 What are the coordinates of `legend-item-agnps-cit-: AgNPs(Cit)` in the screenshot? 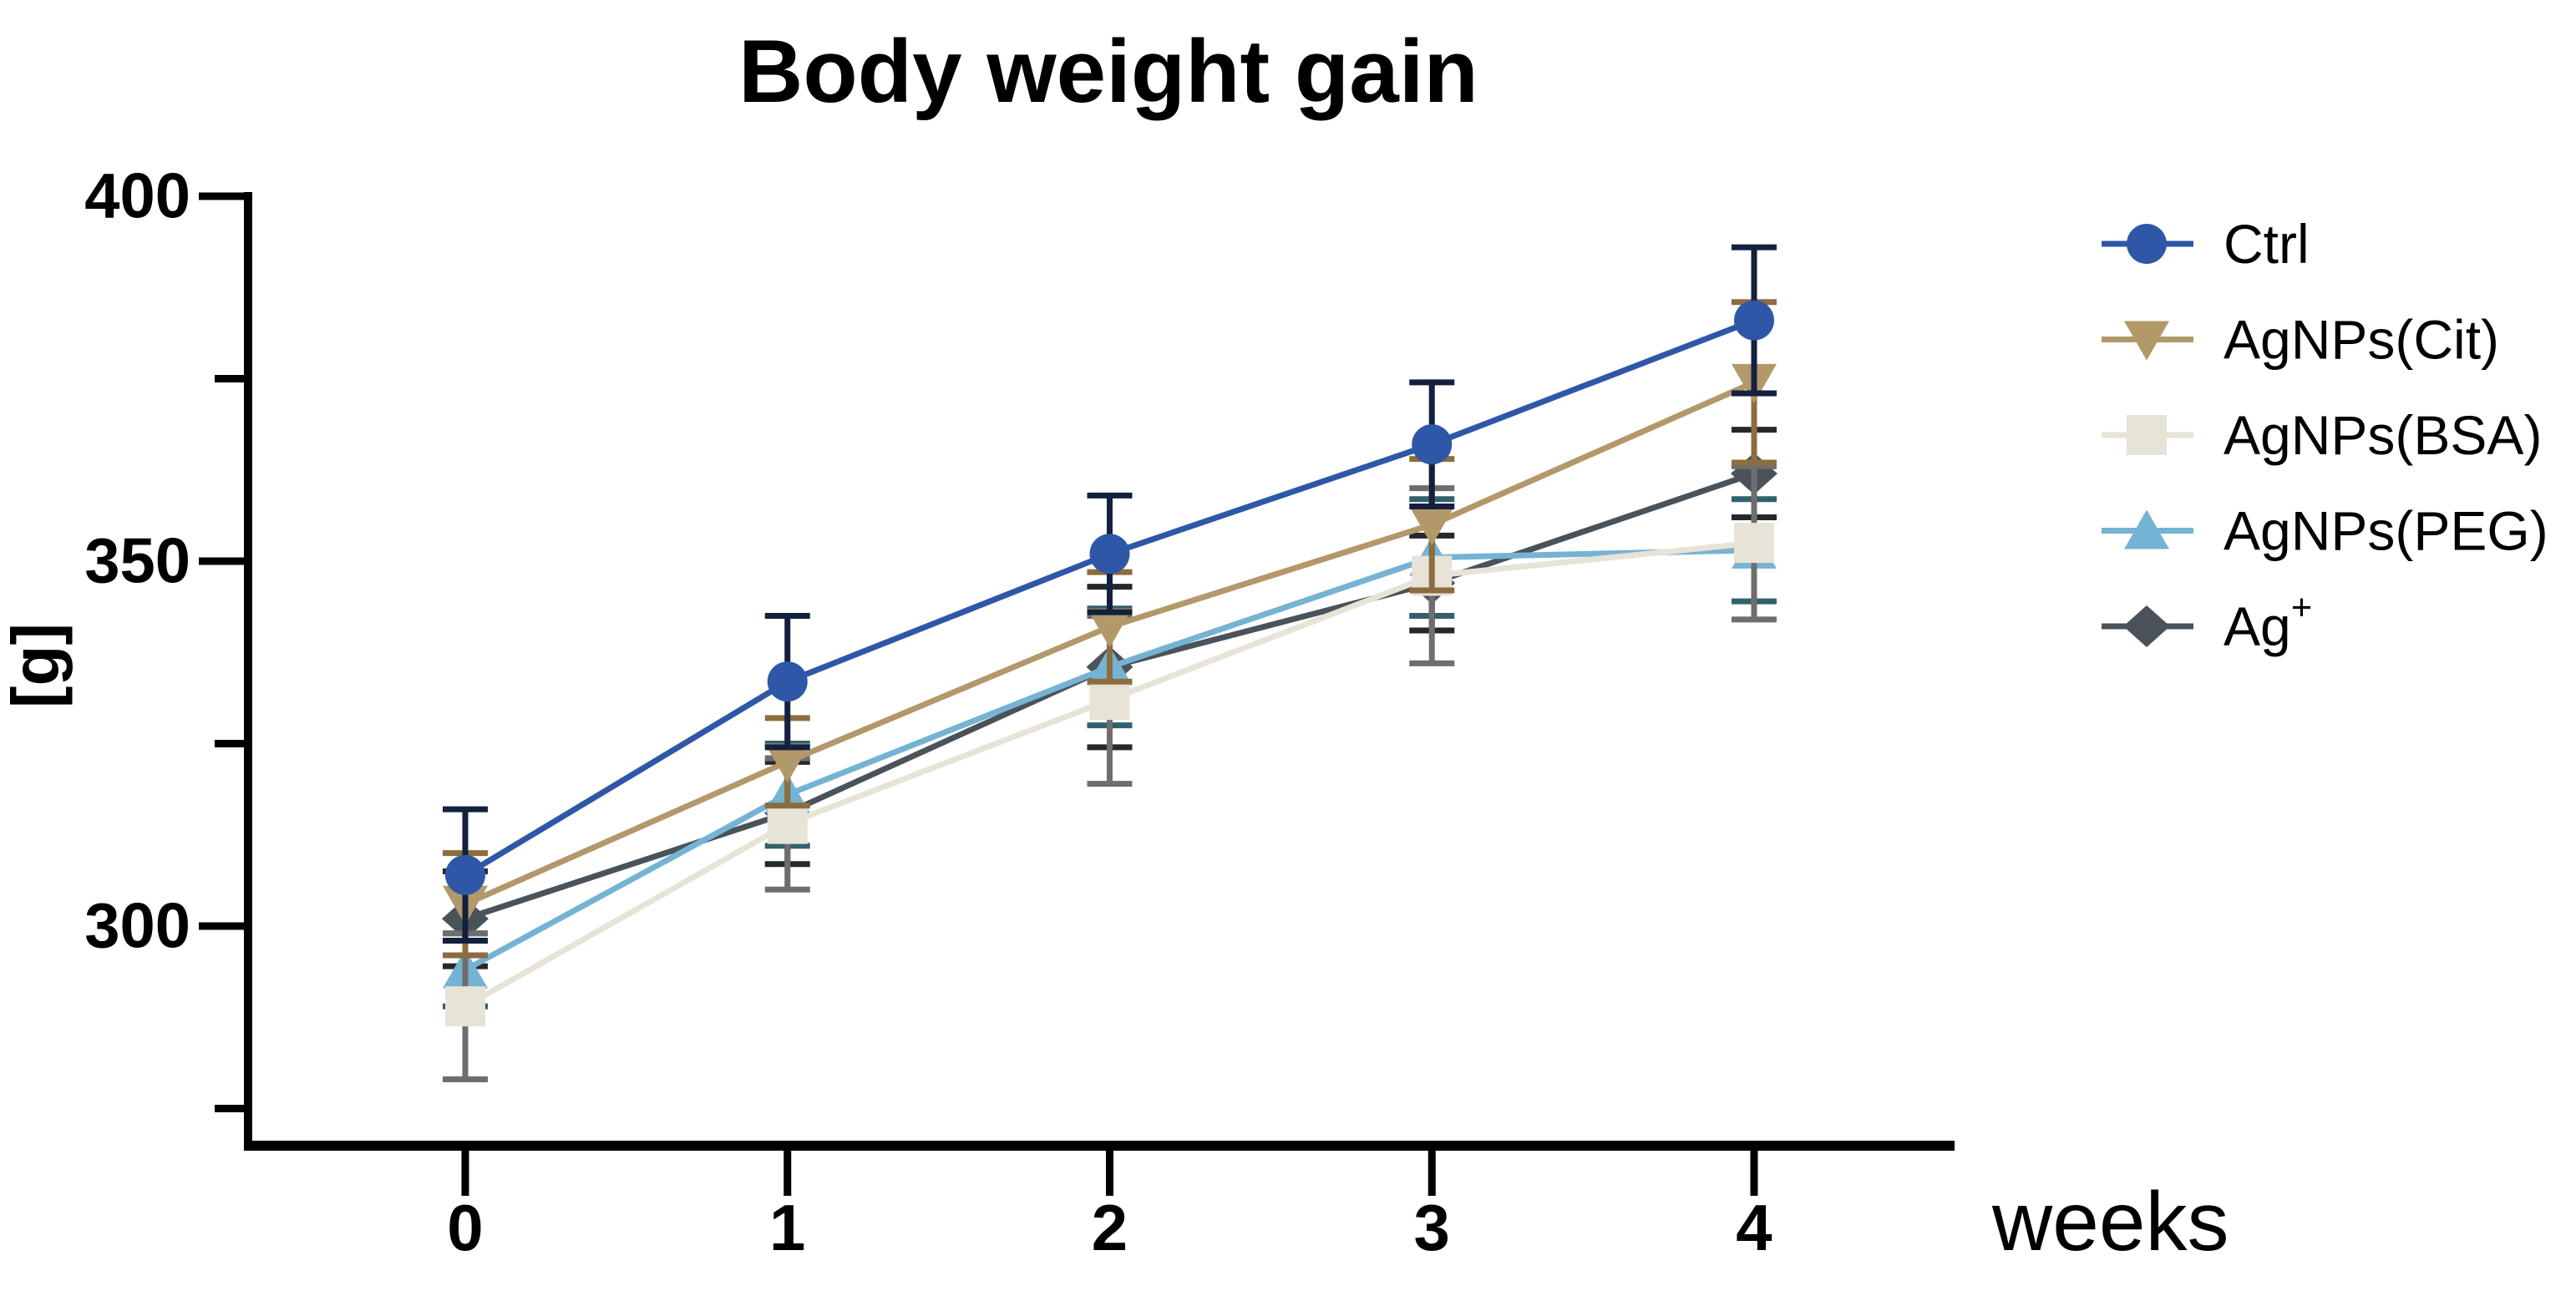 It's located at (2300, 340).